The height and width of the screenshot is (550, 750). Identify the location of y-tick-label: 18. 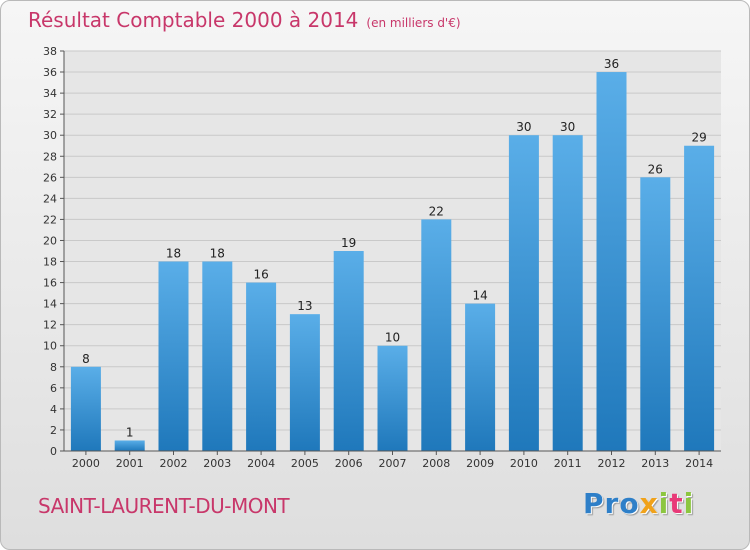
(50, 262).